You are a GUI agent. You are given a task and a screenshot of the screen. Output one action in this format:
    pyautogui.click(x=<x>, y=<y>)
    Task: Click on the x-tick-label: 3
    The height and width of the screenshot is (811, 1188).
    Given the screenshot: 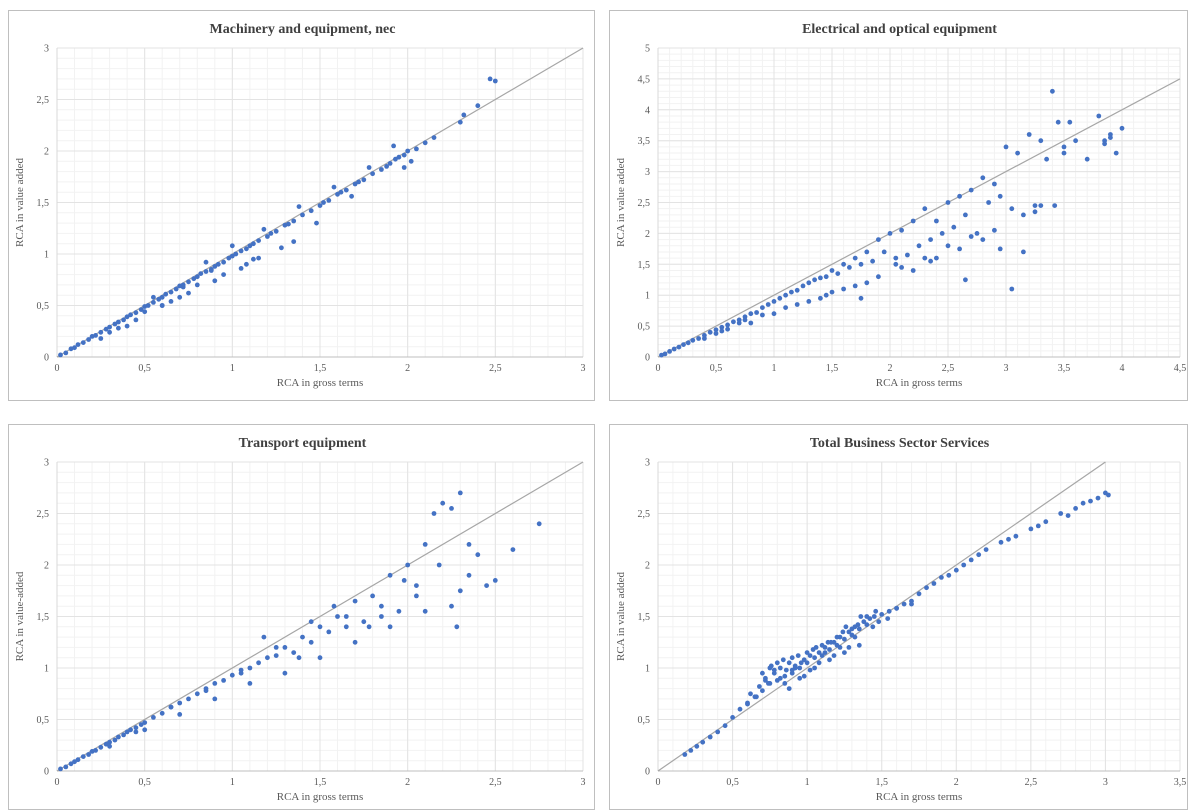 What is the action you would take?
    pyautogui.click(x=1006, y=368)
    